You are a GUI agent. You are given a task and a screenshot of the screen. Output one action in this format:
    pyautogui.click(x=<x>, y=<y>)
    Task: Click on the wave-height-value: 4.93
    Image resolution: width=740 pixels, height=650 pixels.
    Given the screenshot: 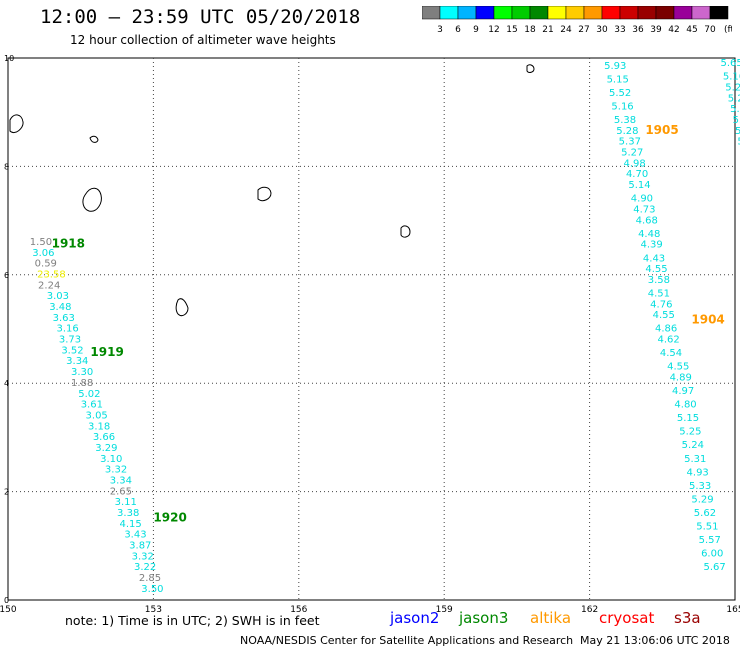 What is the action you would take?
    pyautogui.click(x=698, y=472)
    